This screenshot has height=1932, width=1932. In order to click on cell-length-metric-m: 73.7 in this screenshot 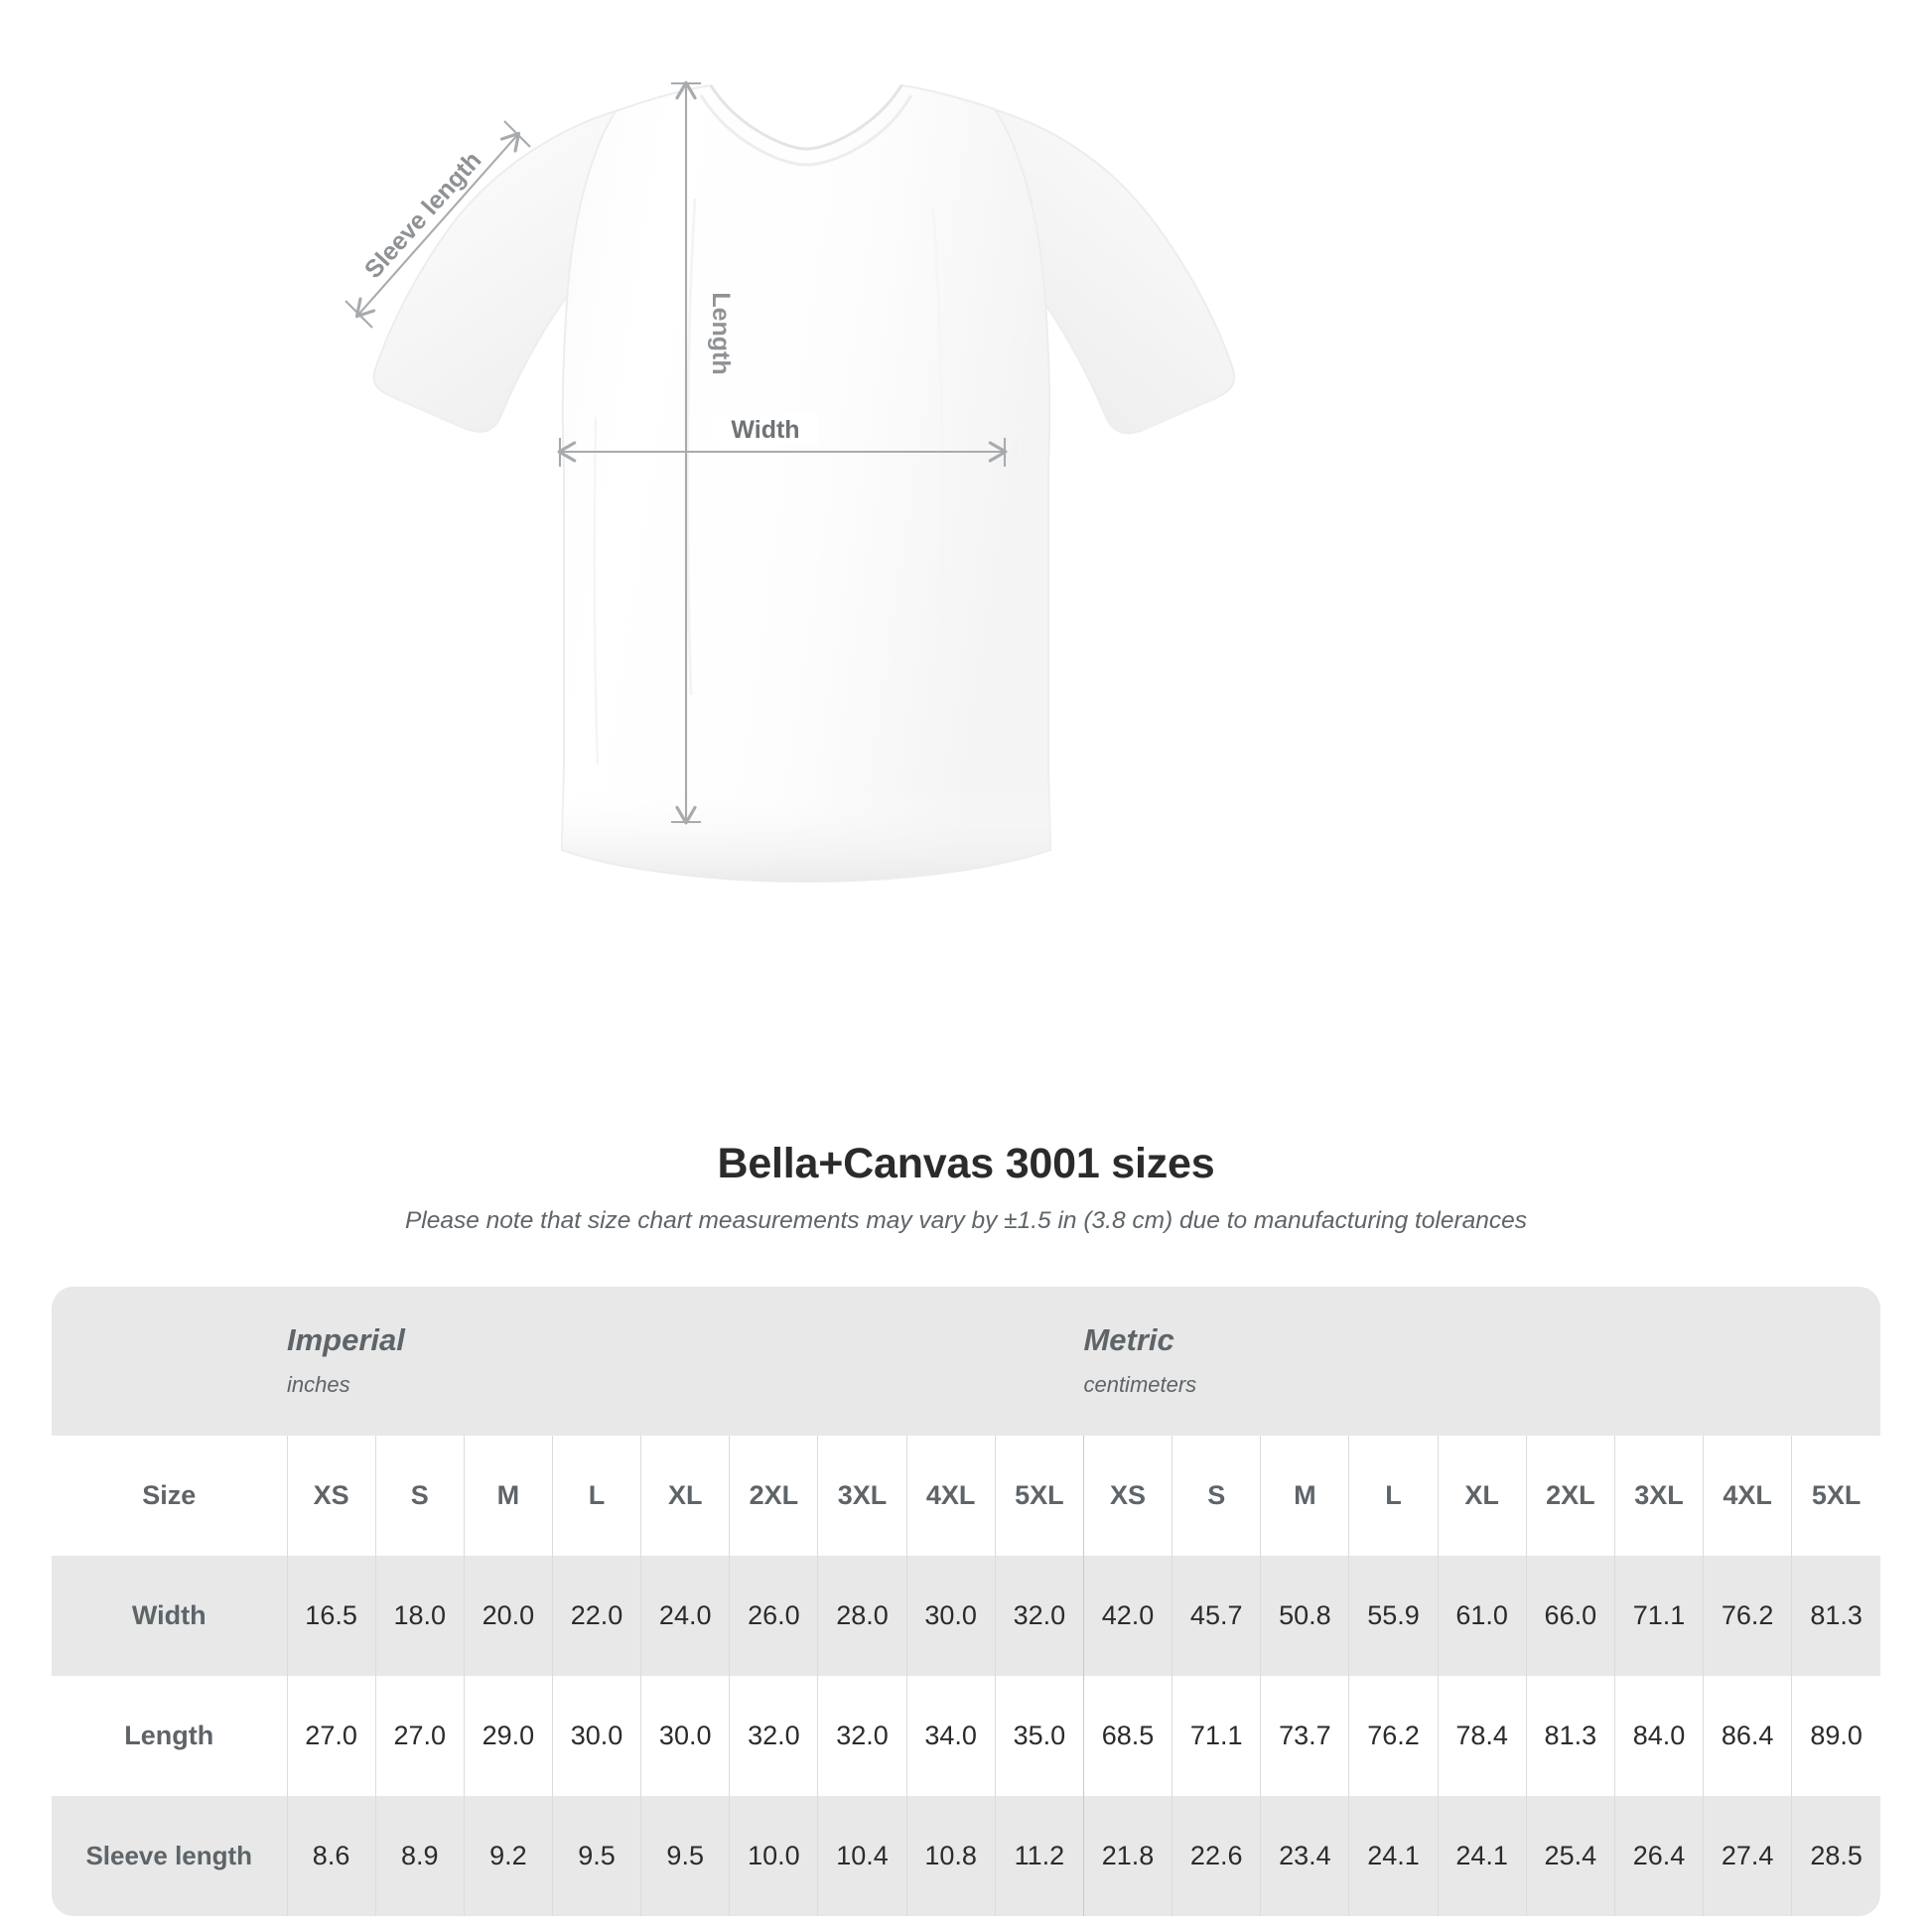, I will do `click(1305, 1736)`.